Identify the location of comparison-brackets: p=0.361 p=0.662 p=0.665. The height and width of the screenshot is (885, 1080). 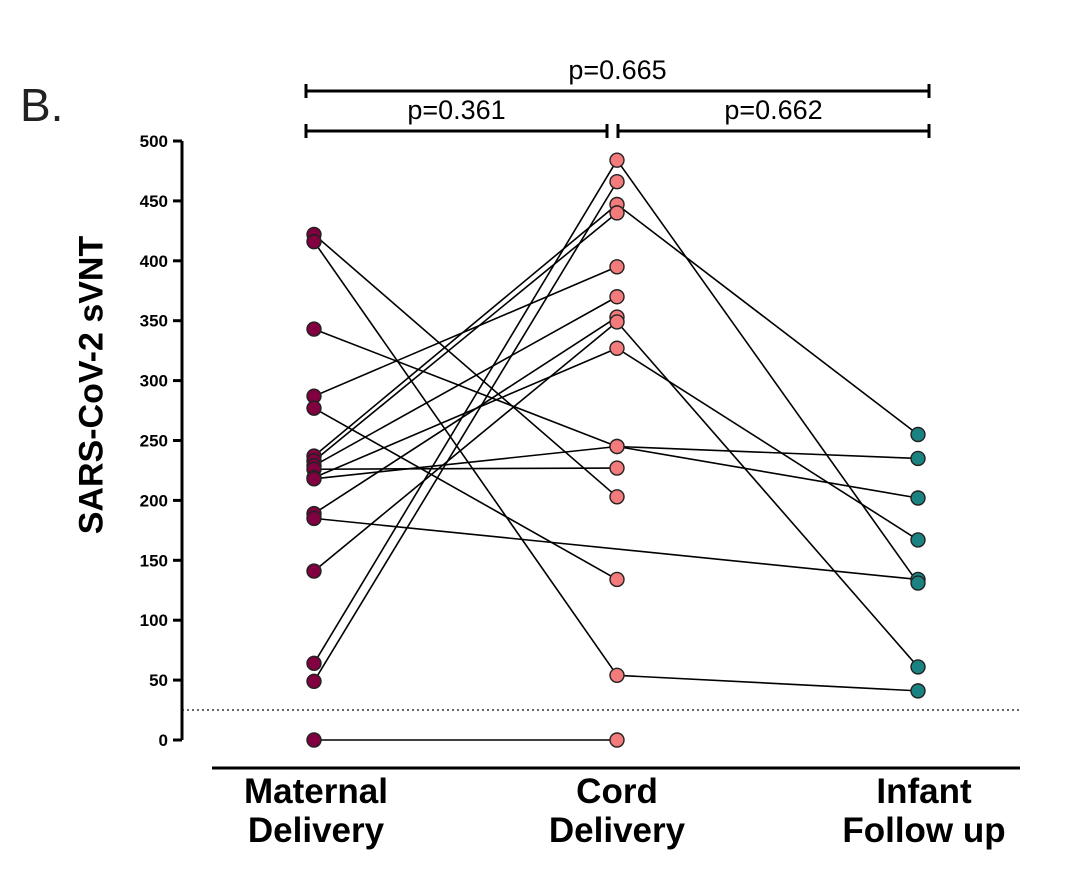
(617, 96).